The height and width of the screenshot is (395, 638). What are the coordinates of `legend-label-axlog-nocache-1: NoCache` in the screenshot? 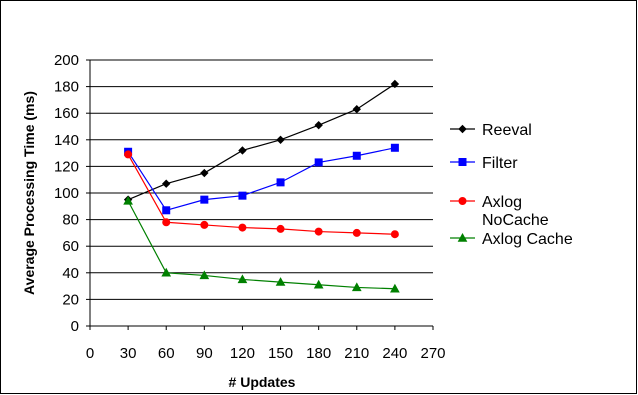 It's located at (515, 220).